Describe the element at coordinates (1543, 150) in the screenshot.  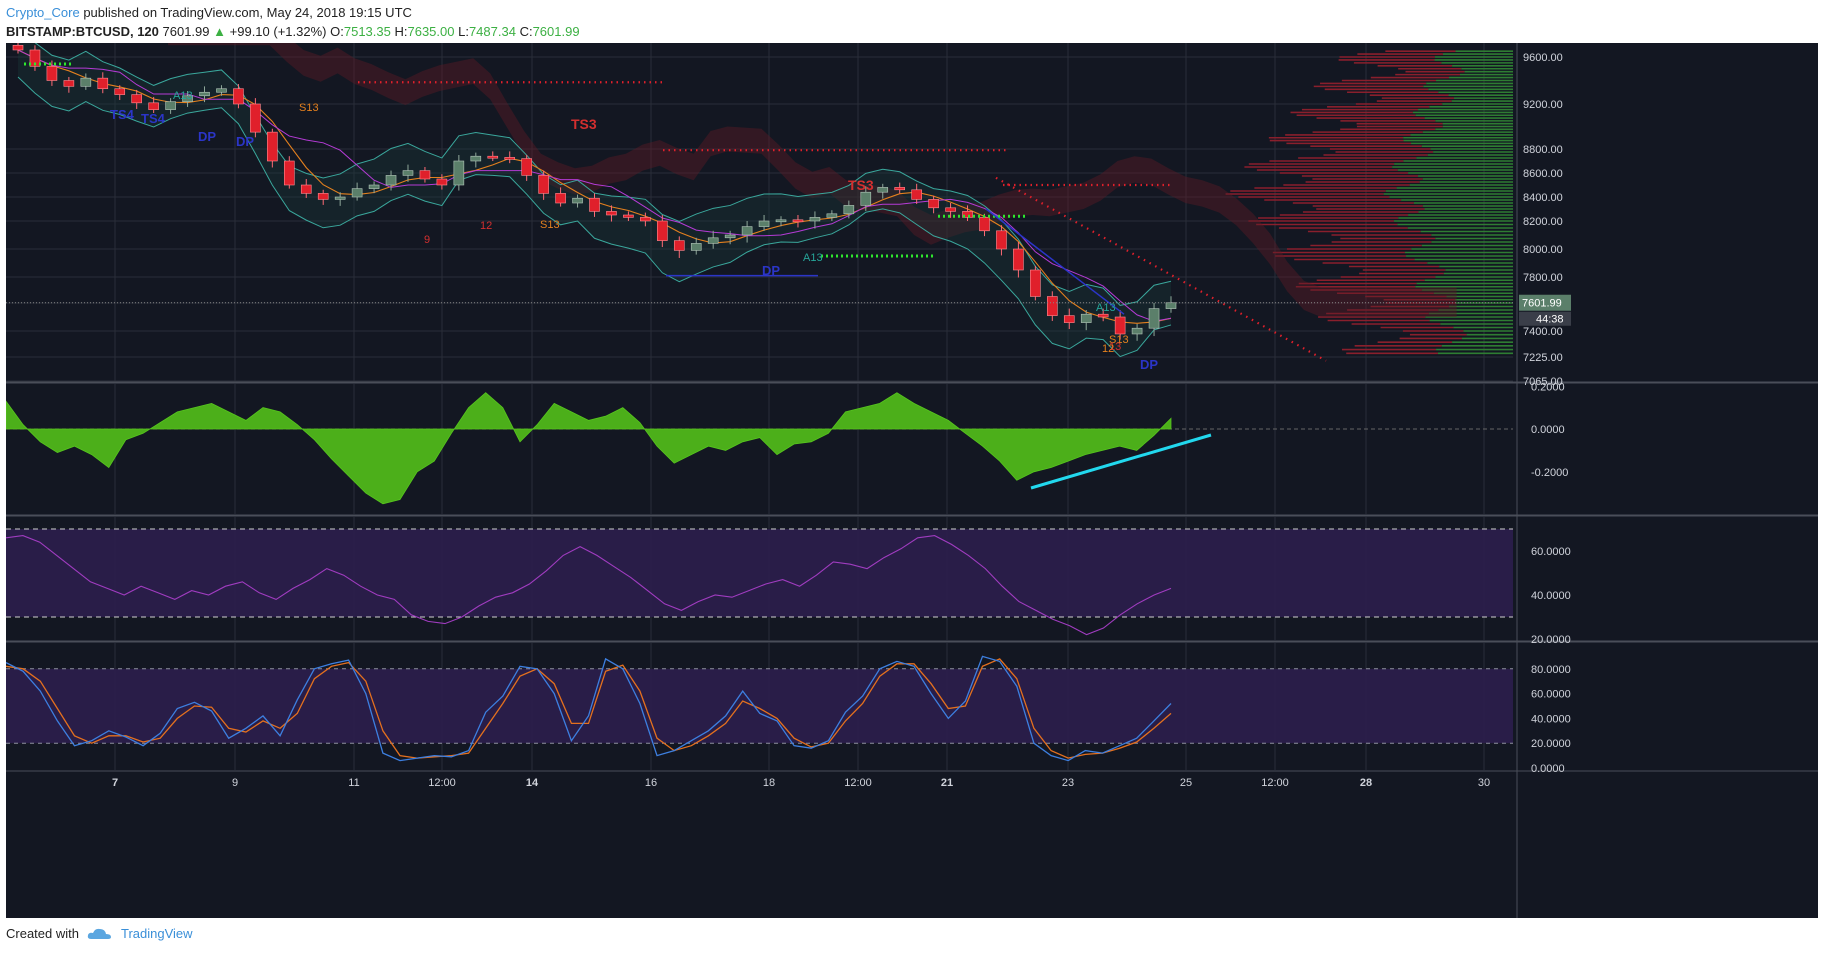
I see `price-tick-label: 8800.00` at that location.